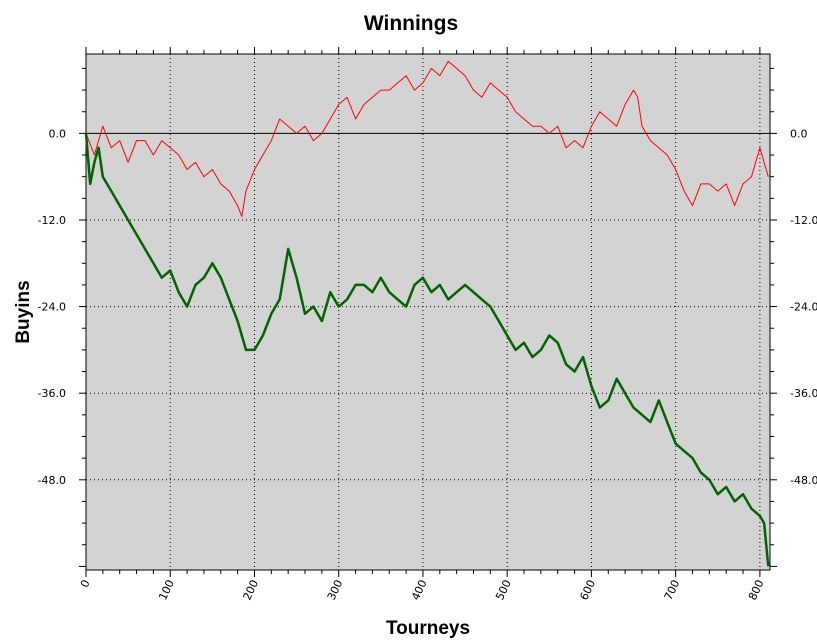  Describe the element at coordinates (411, 23) in the screenshot. I see `chart-title: Winnings` at that location.